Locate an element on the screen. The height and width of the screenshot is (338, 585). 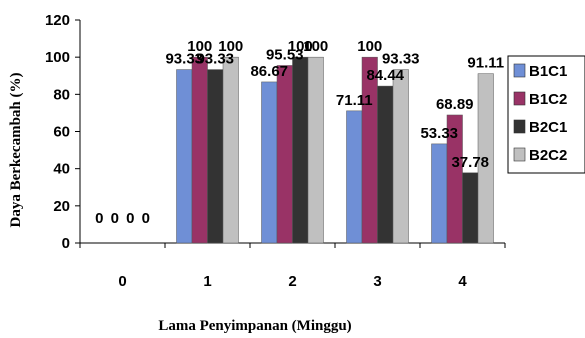
x-axis-title: Lama Penyimpanan (Minggu) is located at coordinates (254, 326).